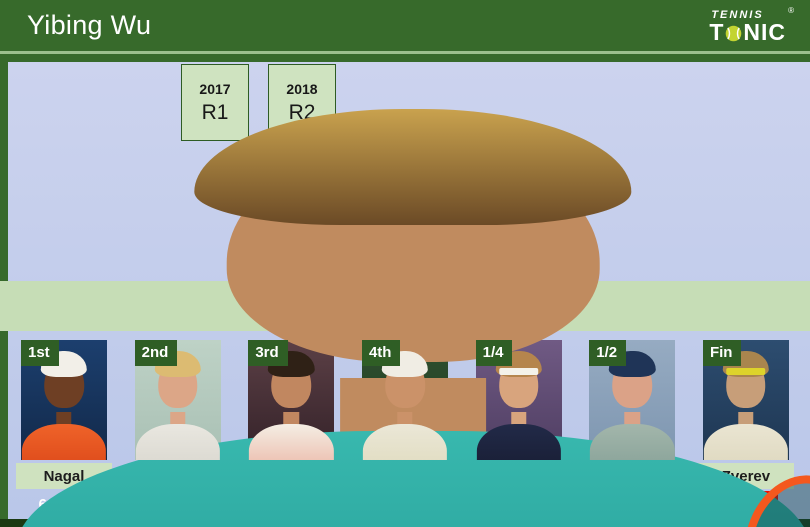 This screenshot has height=527, width=810. I want to click on logo-letters-nic: NIC, so click(764, 32).